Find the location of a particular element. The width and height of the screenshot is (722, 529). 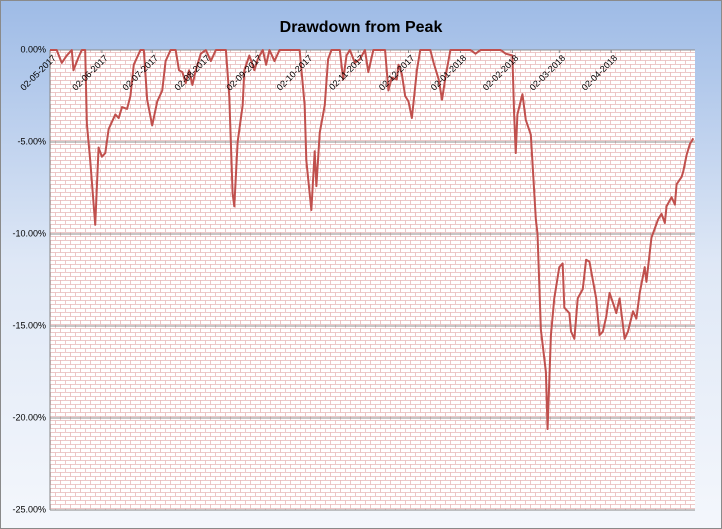

y-tick-label: -20.00% is located at coordinates (29, 417).